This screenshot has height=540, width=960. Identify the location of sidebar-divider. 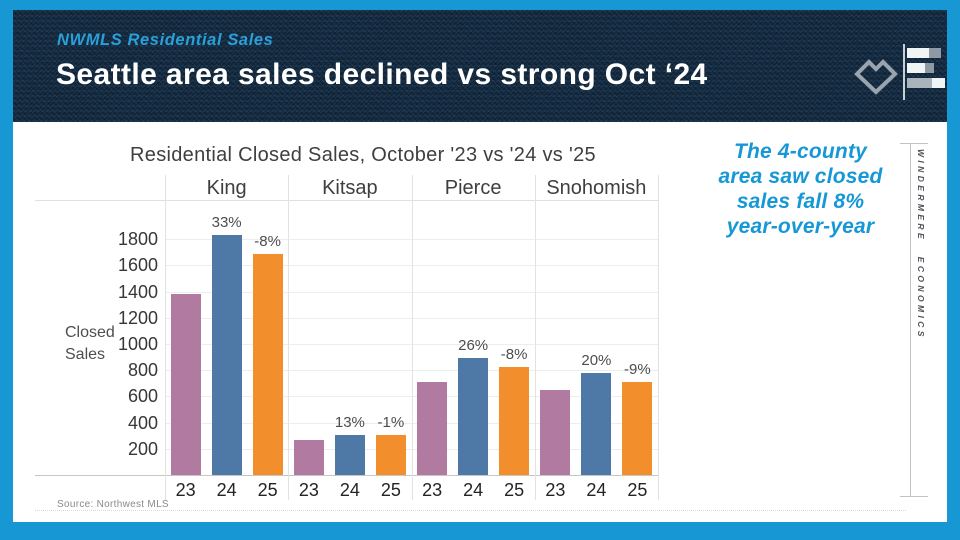
(910, 320).